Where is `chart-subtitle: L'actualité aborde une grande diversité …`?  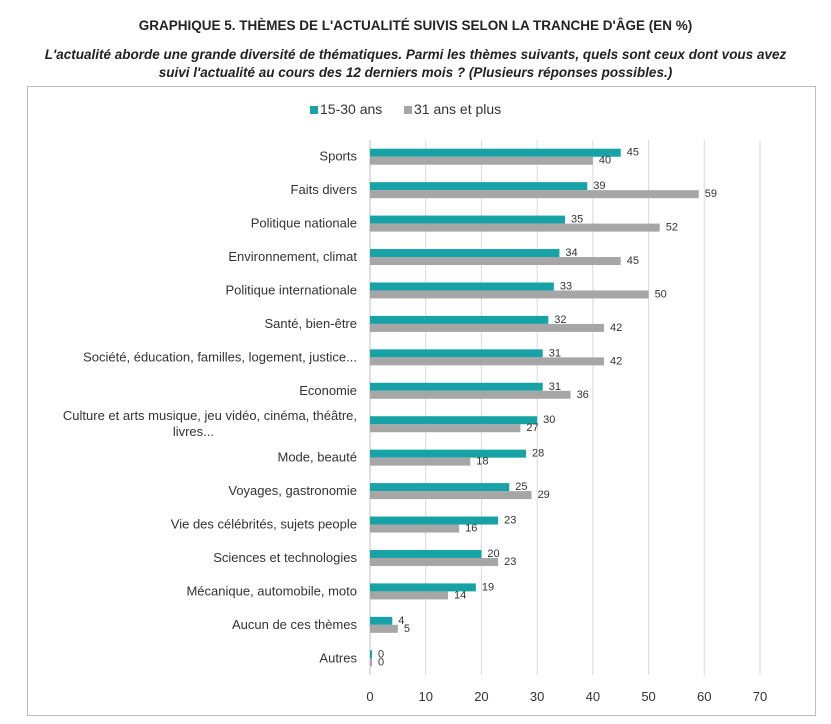
chart-subtitle: L'actualité aborde une grande diversité … is located at coordinates (415, 64).